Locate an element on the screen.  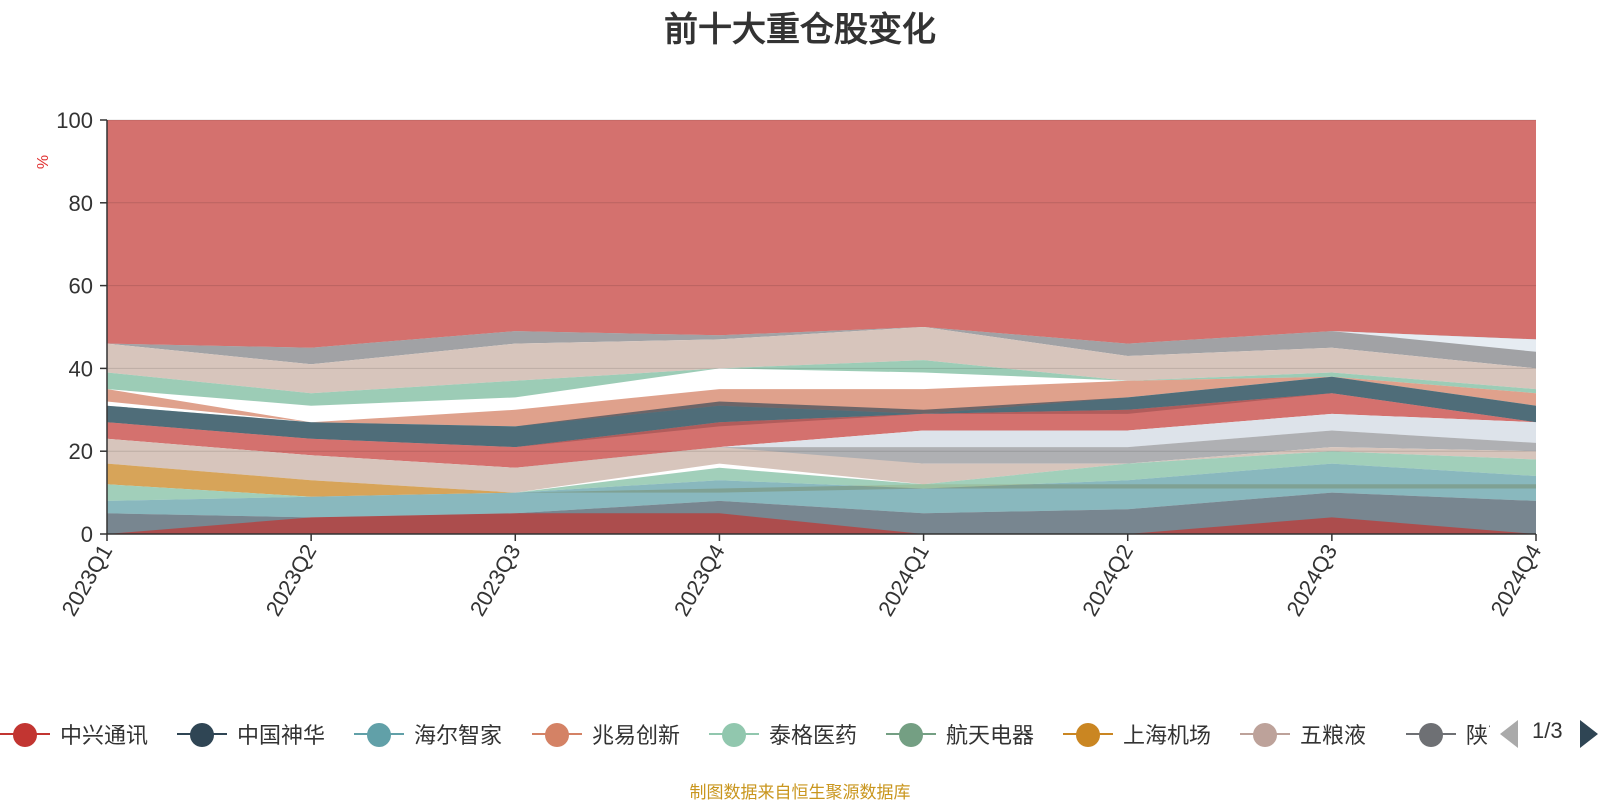
y-axis-label: % is located at coordinates (43, 162).